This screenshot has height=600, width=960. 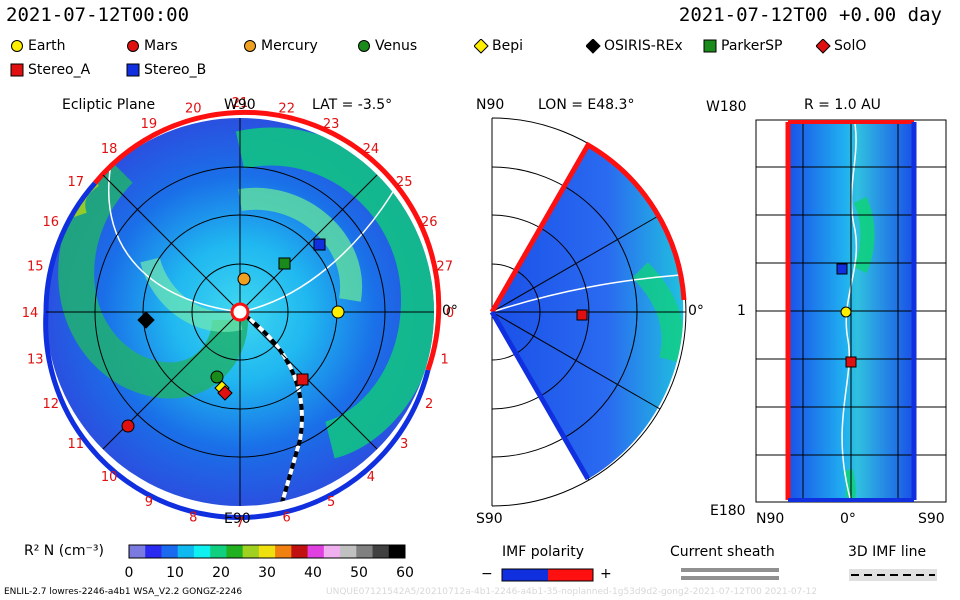 What do you see at coordinates (47, 46) in the screenshot?
I see `legend-label: Earth` at bounding box center [47, 46].